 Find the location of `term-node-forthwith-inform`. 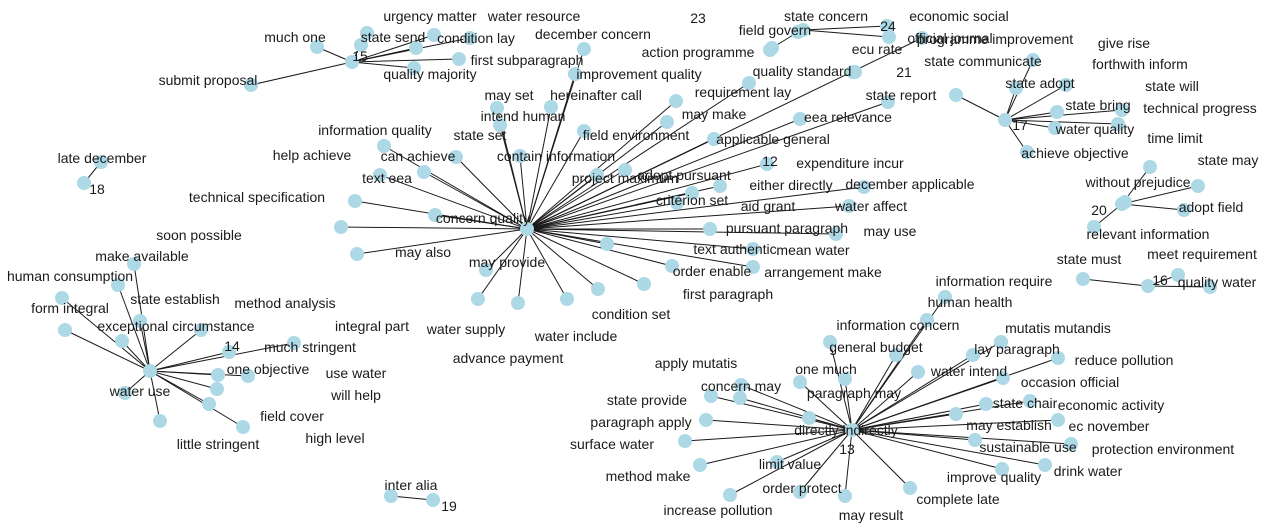

term-node-forthwith-inform is located at coordinates (1066, 85).